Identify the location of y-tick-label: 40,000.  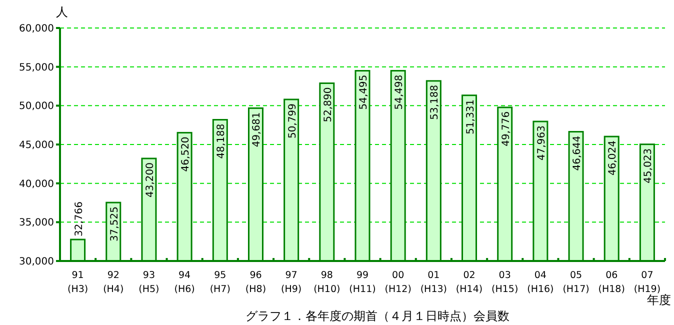
(36, 184).